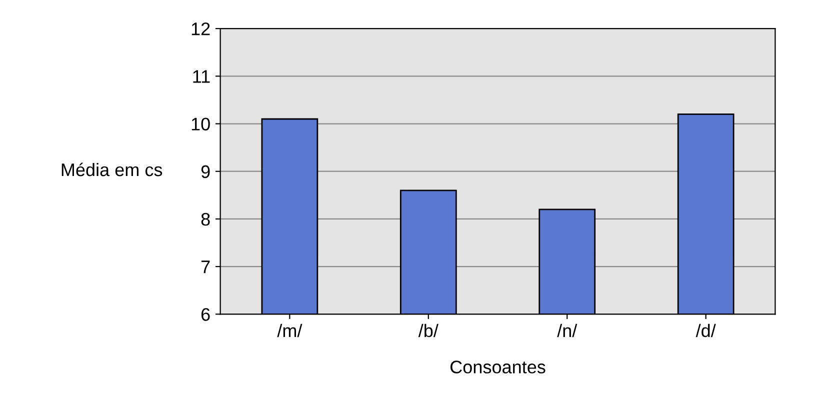 This screenshot has height=408, width=816. I want to click on x-tick-label: /b/, so click(428, 331).